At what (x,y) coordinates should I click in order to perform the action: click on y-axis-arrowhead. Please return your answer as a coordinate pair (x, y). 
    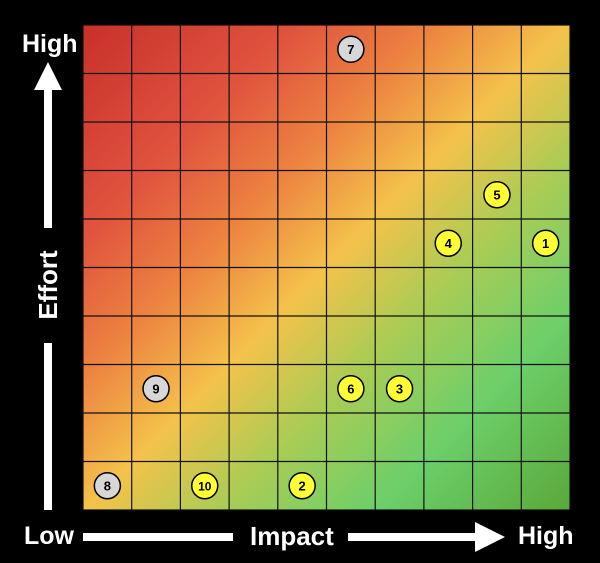
    Looking at the image, I should click on (48, 76).